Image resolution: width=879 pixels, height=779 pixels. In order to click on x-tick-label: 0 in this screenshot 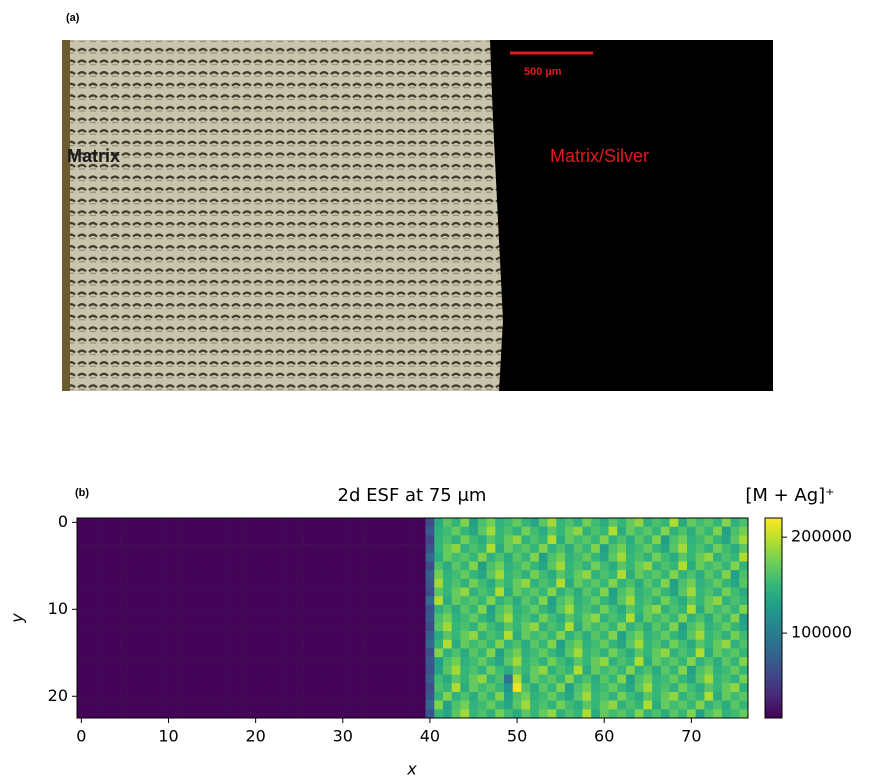, I will do `click(81, 736)`.